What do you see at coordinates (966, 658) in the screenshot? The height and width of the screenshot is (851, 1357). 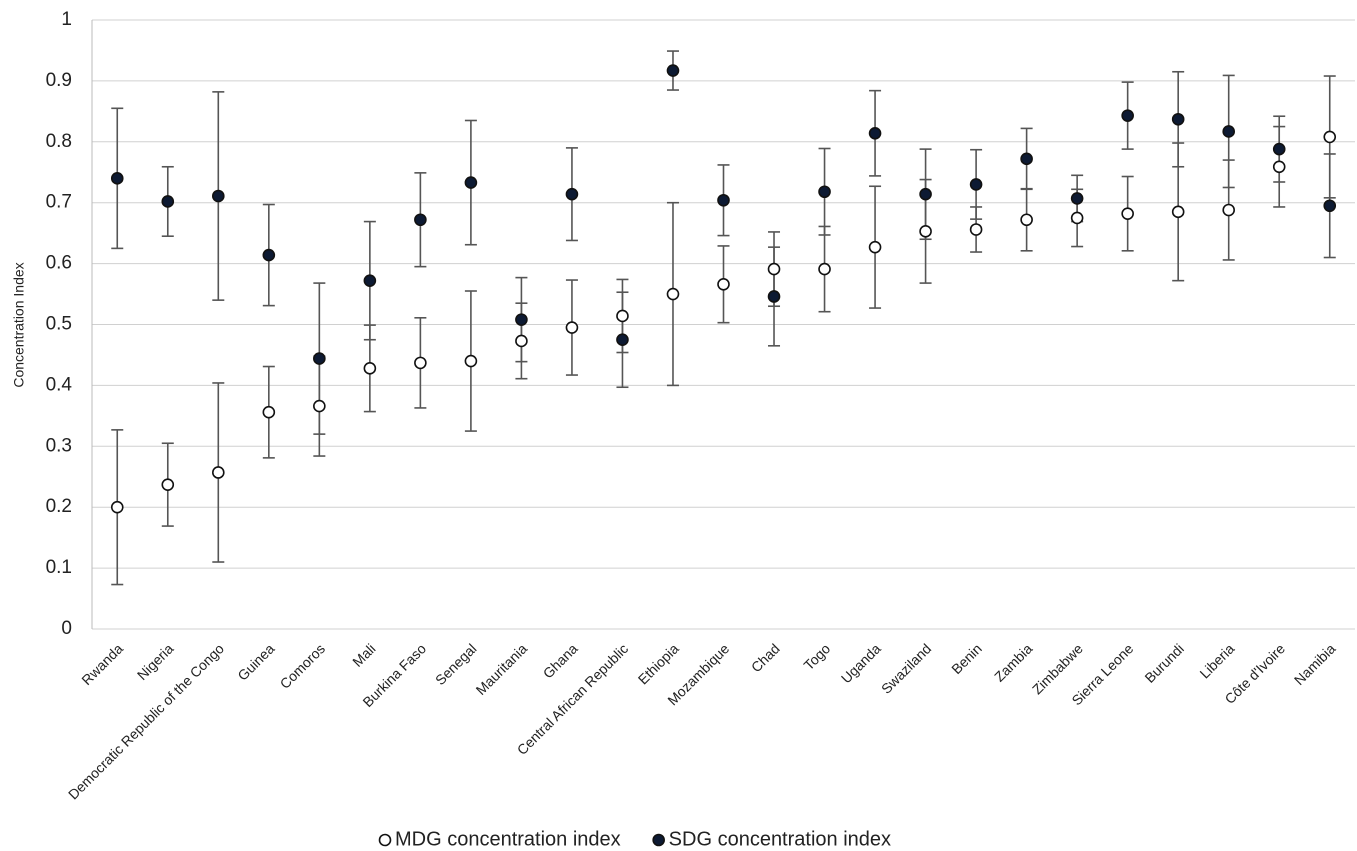 I see `x-tick-label: Benin` at bounding box center [966, 658].